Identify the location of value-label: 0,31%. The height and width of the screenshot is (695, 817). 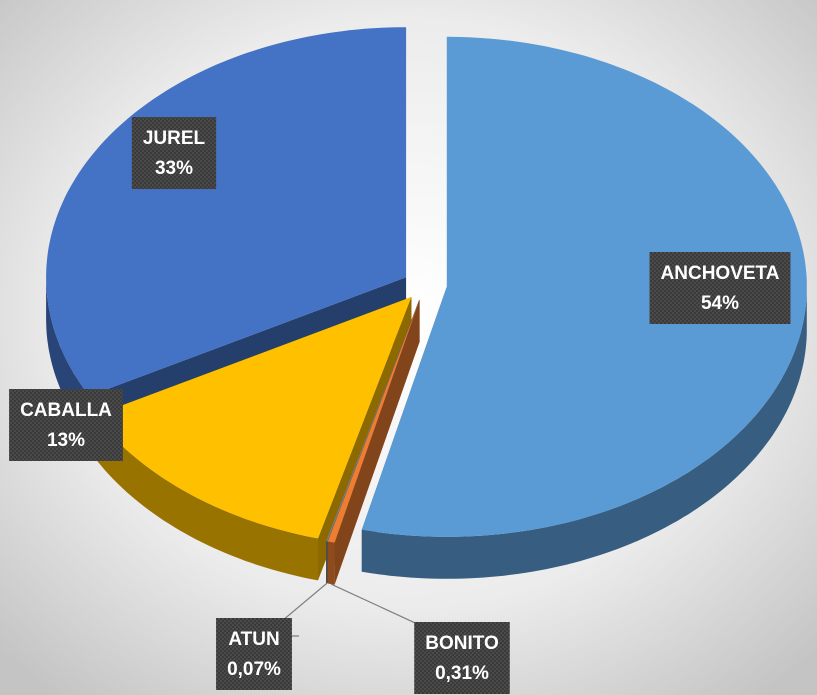
(462, 673).